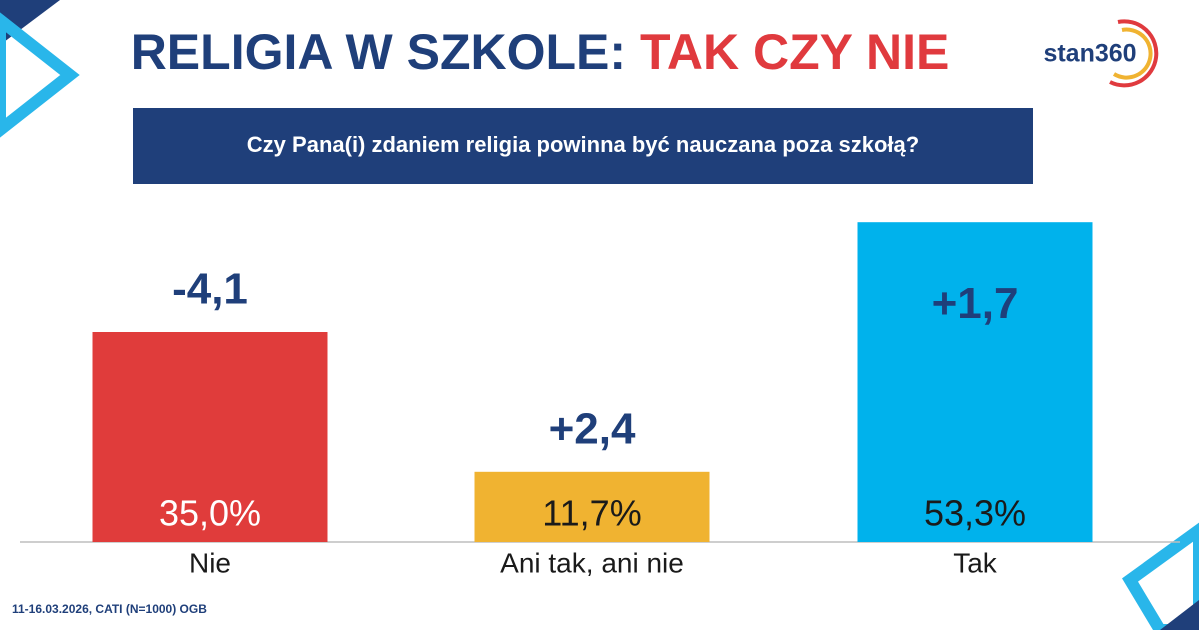 This screenshot has height=630, width=1199. I want to click on x-tick-label: Tak, so click(975, 562).